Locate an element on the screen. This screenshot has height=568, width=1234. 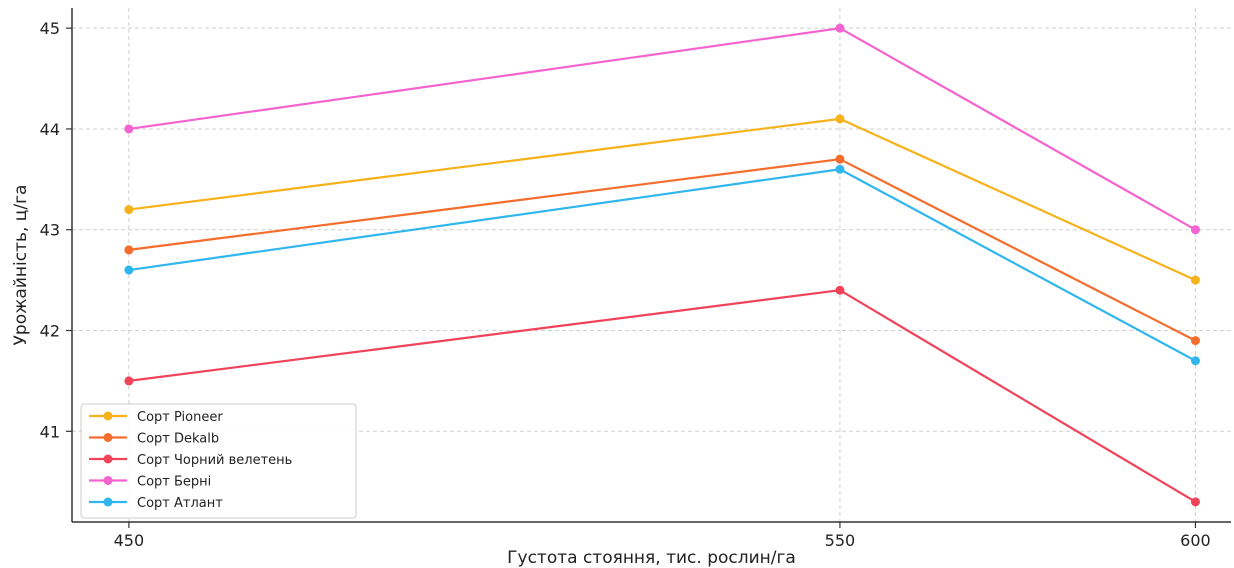
legend-label-0: Сорт Pioneer is located at coordinates (180, 417).